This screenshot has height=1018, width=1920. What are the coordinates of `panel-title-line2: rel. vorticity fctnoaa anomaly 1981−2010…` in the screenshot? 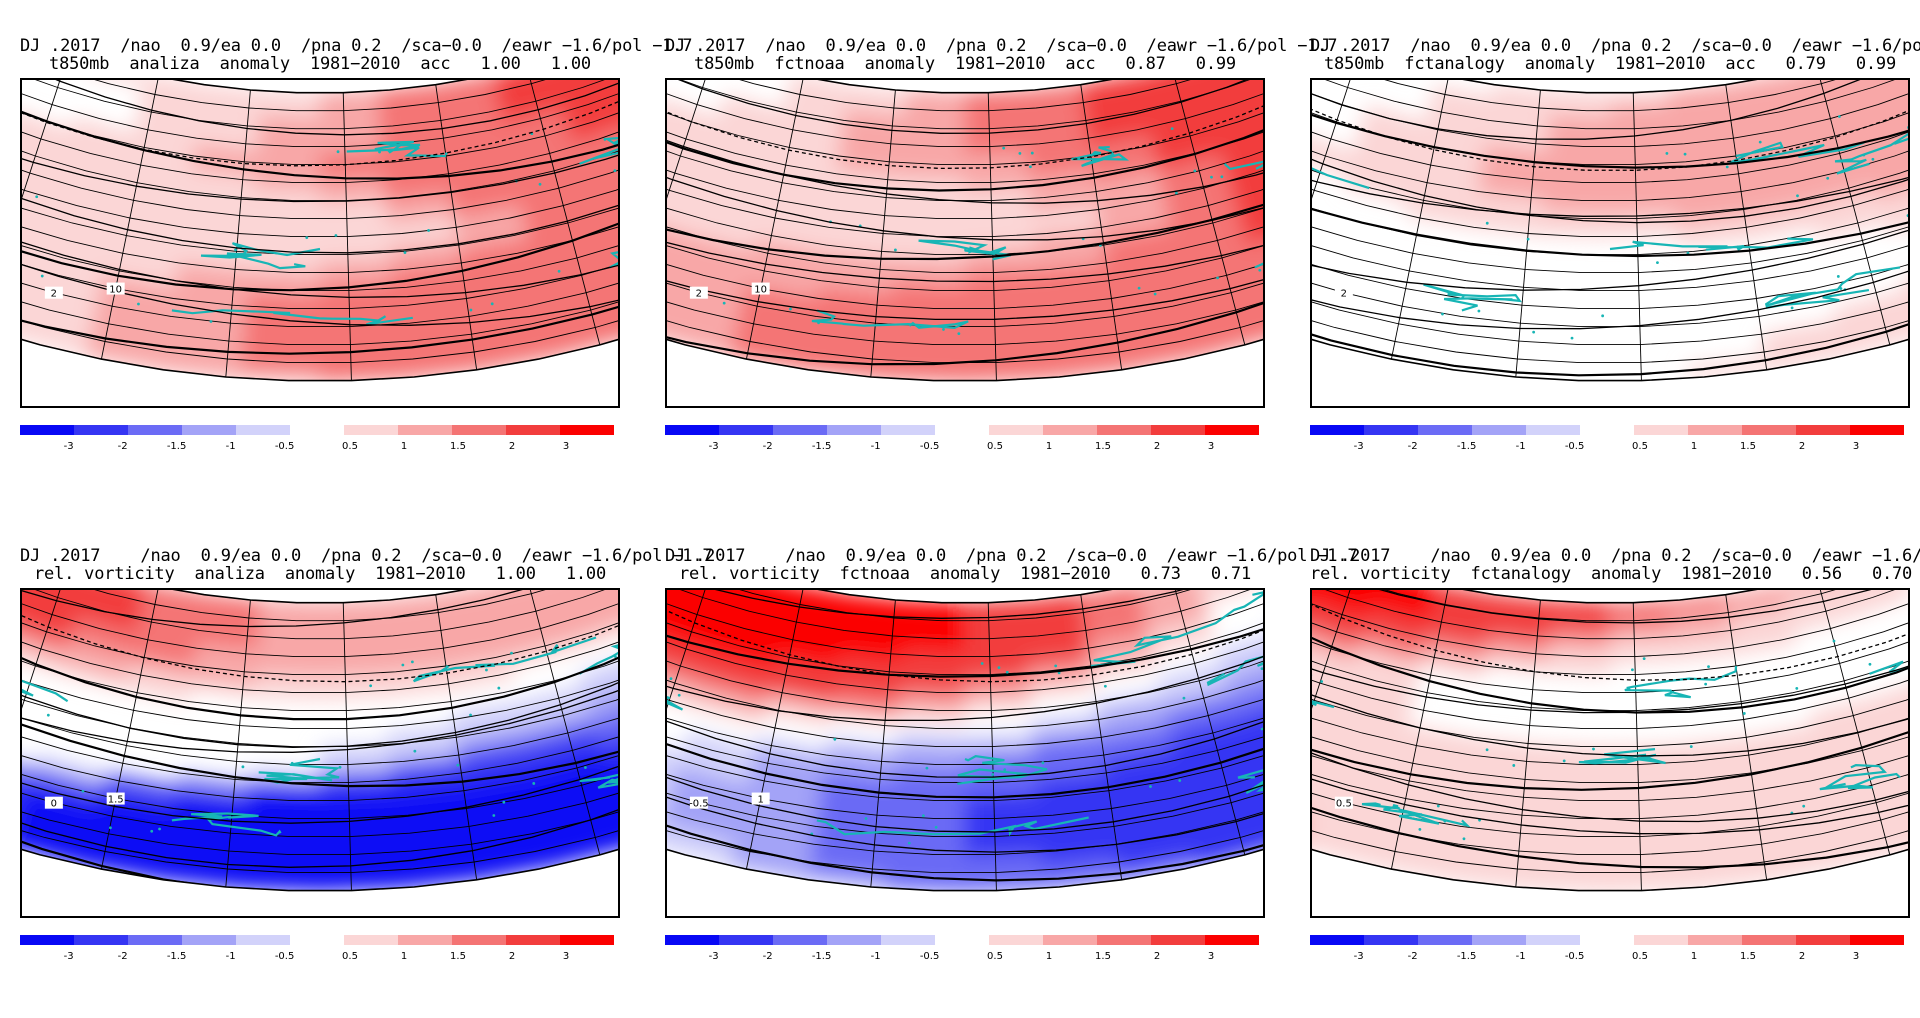 It's located at (965, 574).